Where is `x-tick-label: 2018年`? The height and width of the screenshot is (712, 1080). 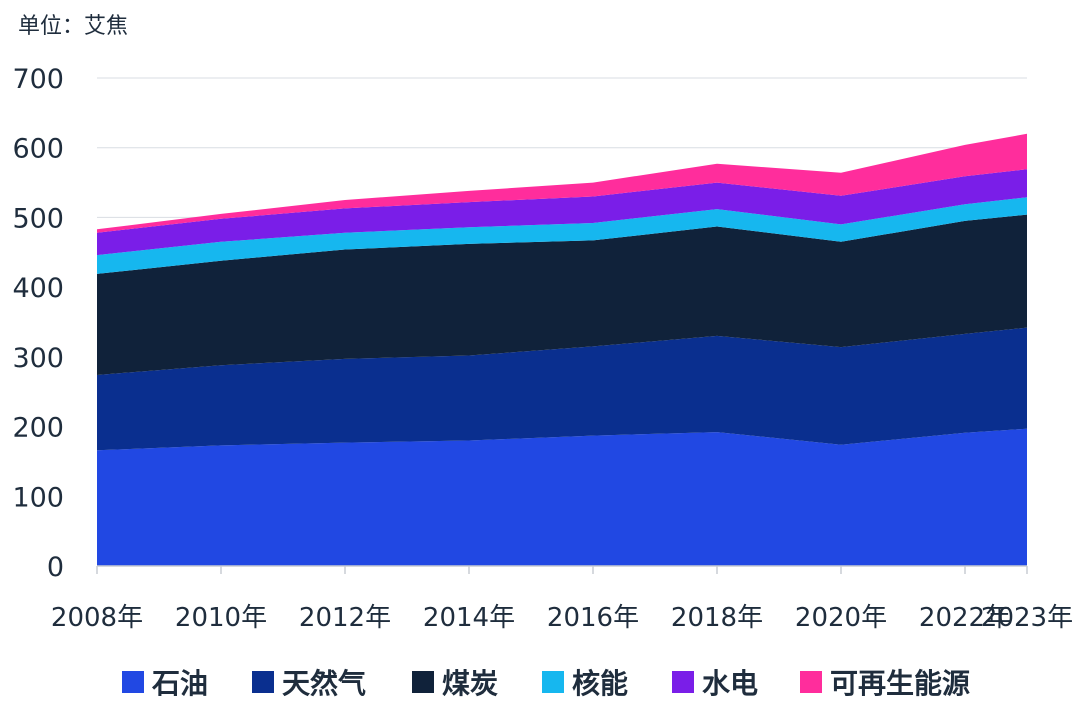 x-tick-label: 2018年 is located at coordinates (717, 618).